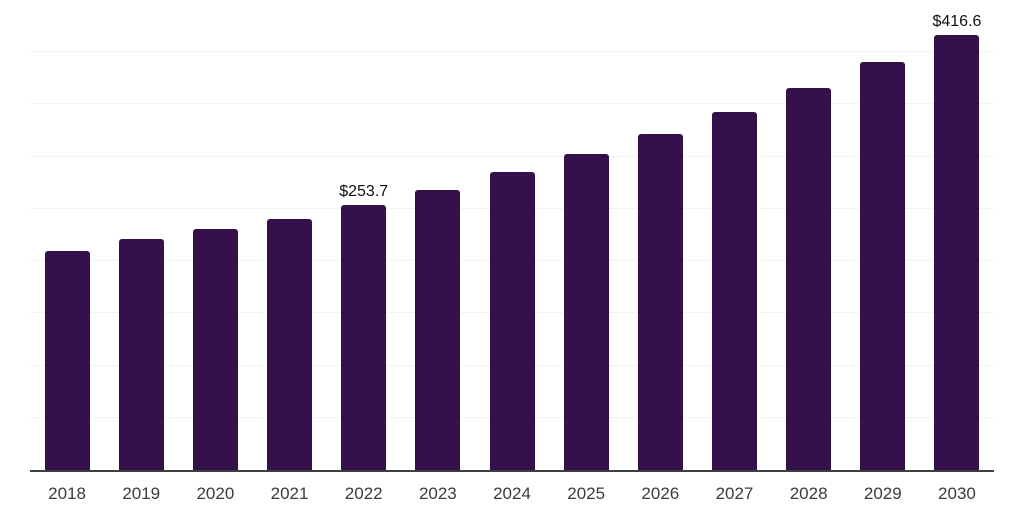  What do you see at coordinates (957, 493) in the screenshot?
I see `x-label-2030: 2030` at bounding box center [957, 493].